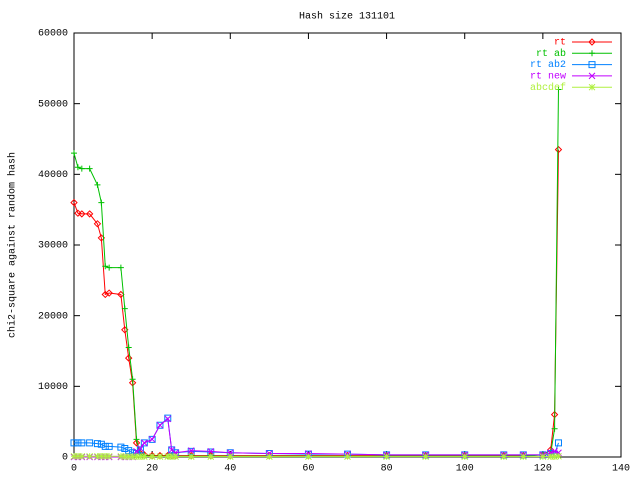  What do you see at coordinates (65, 458) in the screenshot?
I see `y-tick-label: 0` at bounding box center [65, 458].